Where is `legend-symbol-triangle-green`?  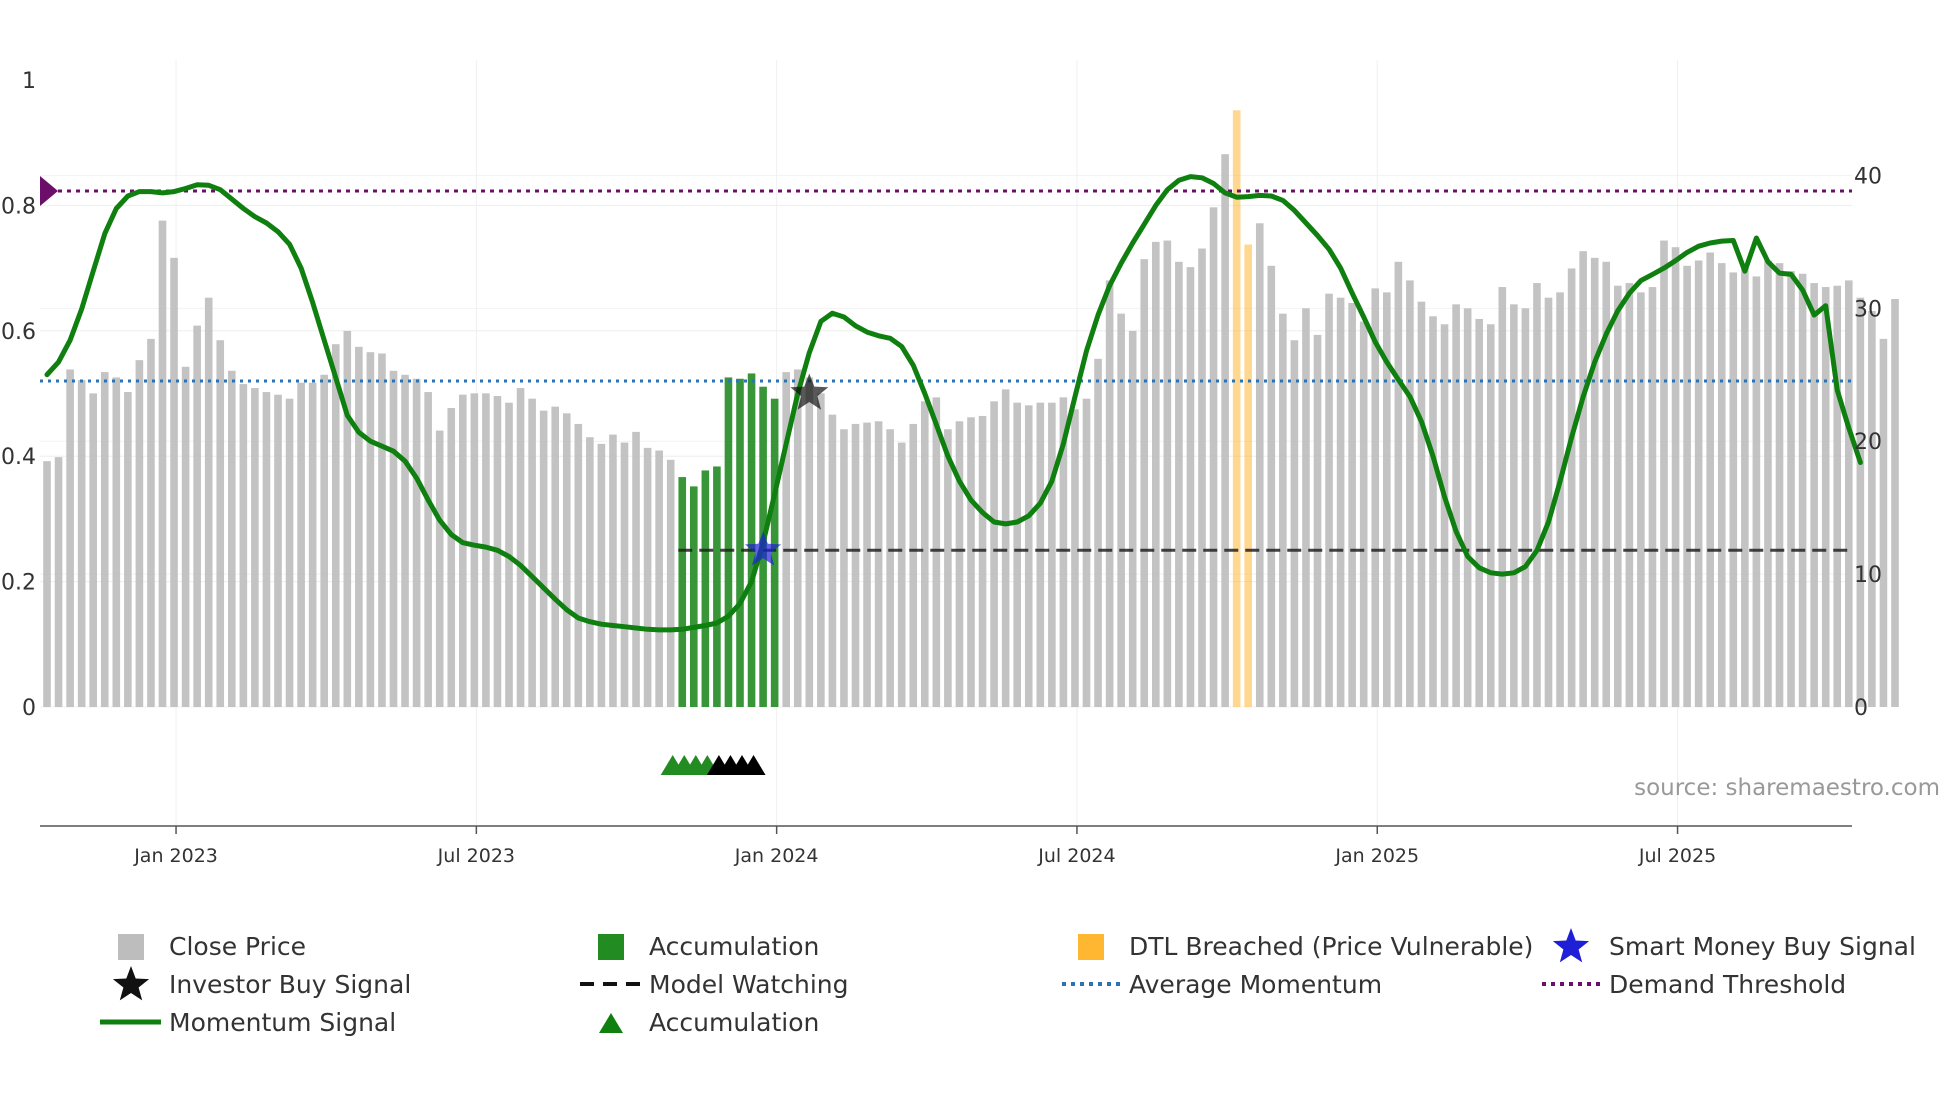
legend-symbol-triangle-green is located at coordinates (610, 1022).